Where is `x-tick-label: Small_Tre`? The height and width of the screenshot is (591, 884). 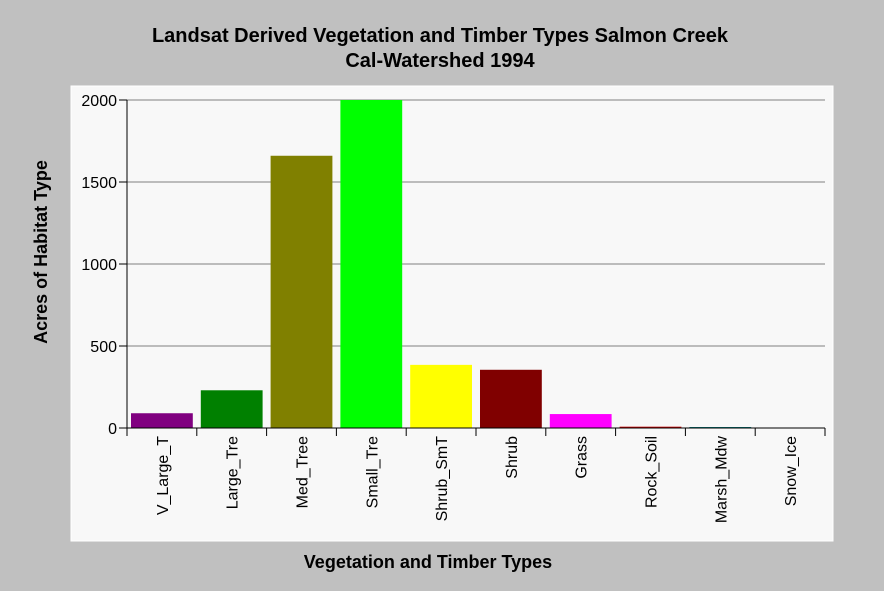 x-tick-label: Small_Tre is located at coordinates (372, 472).